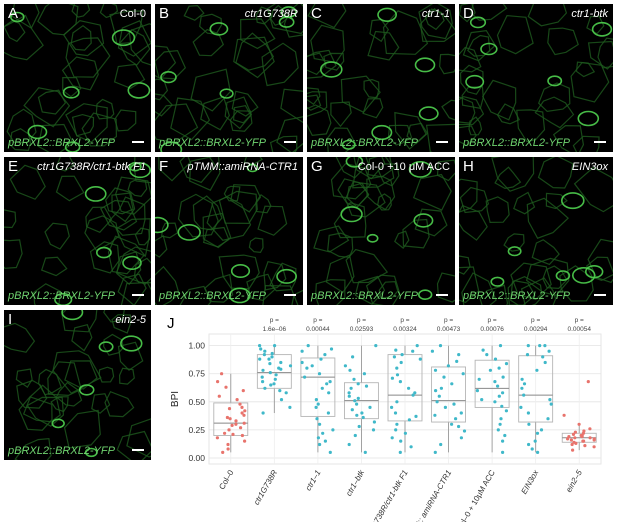 This screenshot has width=617, height=525. I want to click on panel-a: A Col-0 pBRXL2::BRXL2-YFP, so click(77, 78).